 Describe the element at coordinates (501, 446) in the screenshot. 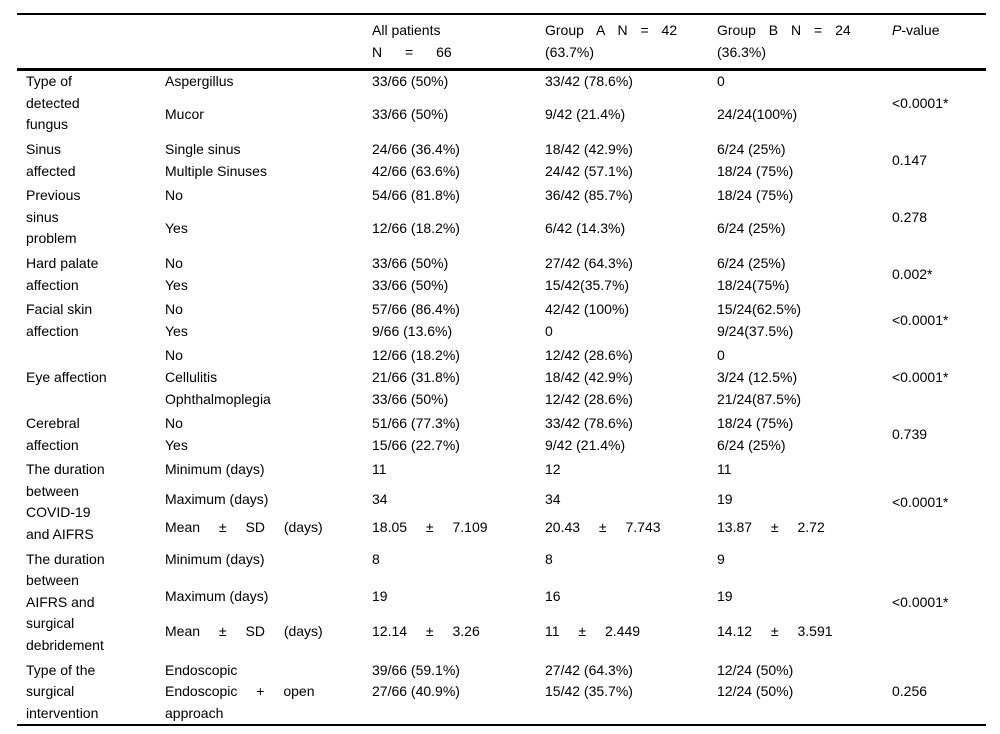

I see `table-row: Yes 15/66 (22.7%) 9/42 (21.4%) 6/24 (25%)` at that location.